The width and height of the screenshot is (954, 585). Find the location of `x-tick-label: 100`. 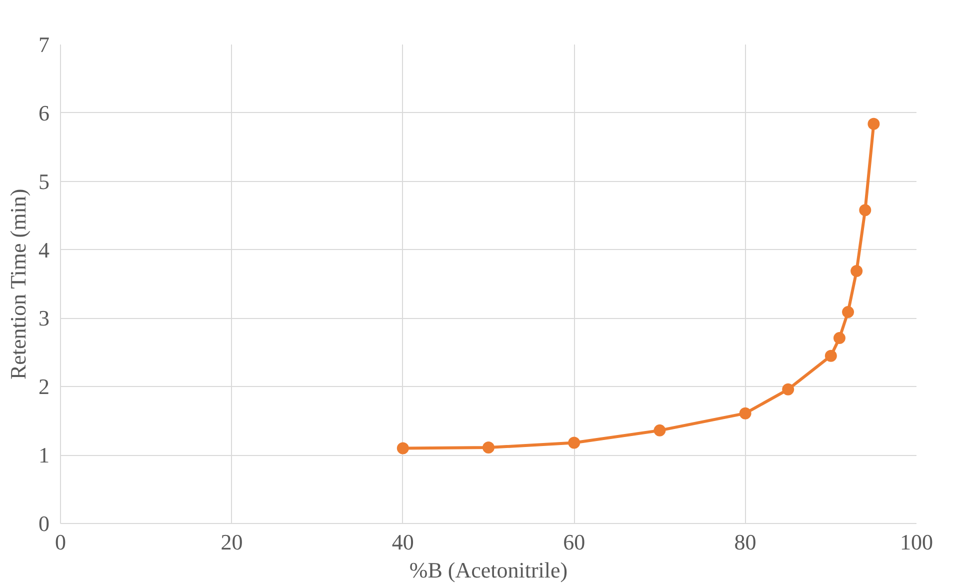

x-tick-label: 100 is located at coordinates (916, 542).